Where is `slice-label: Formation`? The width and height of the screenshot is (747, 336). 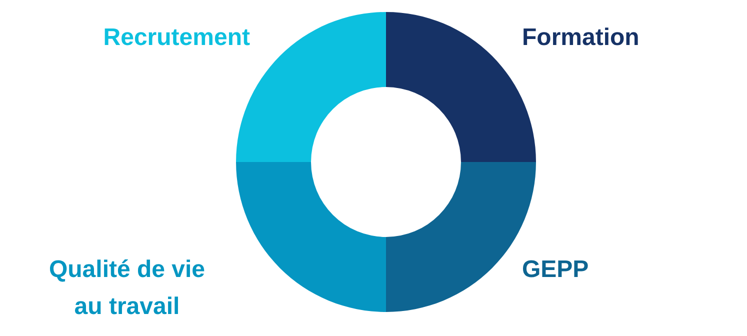 slice-label: Formation is located at coordinates (581, 37).